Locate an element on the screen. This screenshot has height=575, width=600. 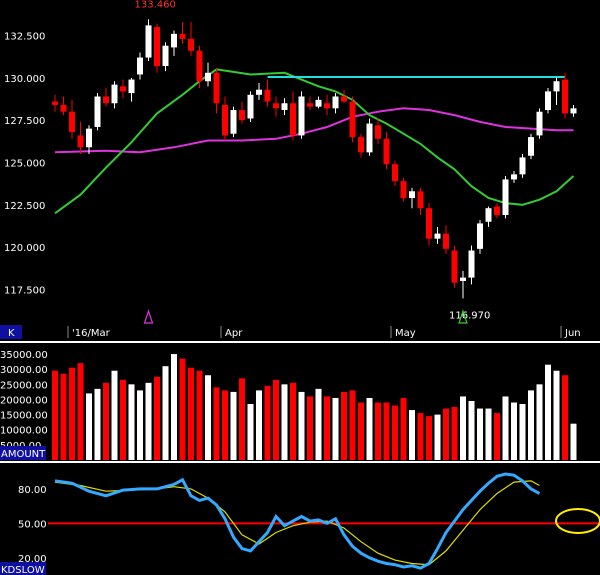
price-panel-label-box is located at coordinates (11, 332).